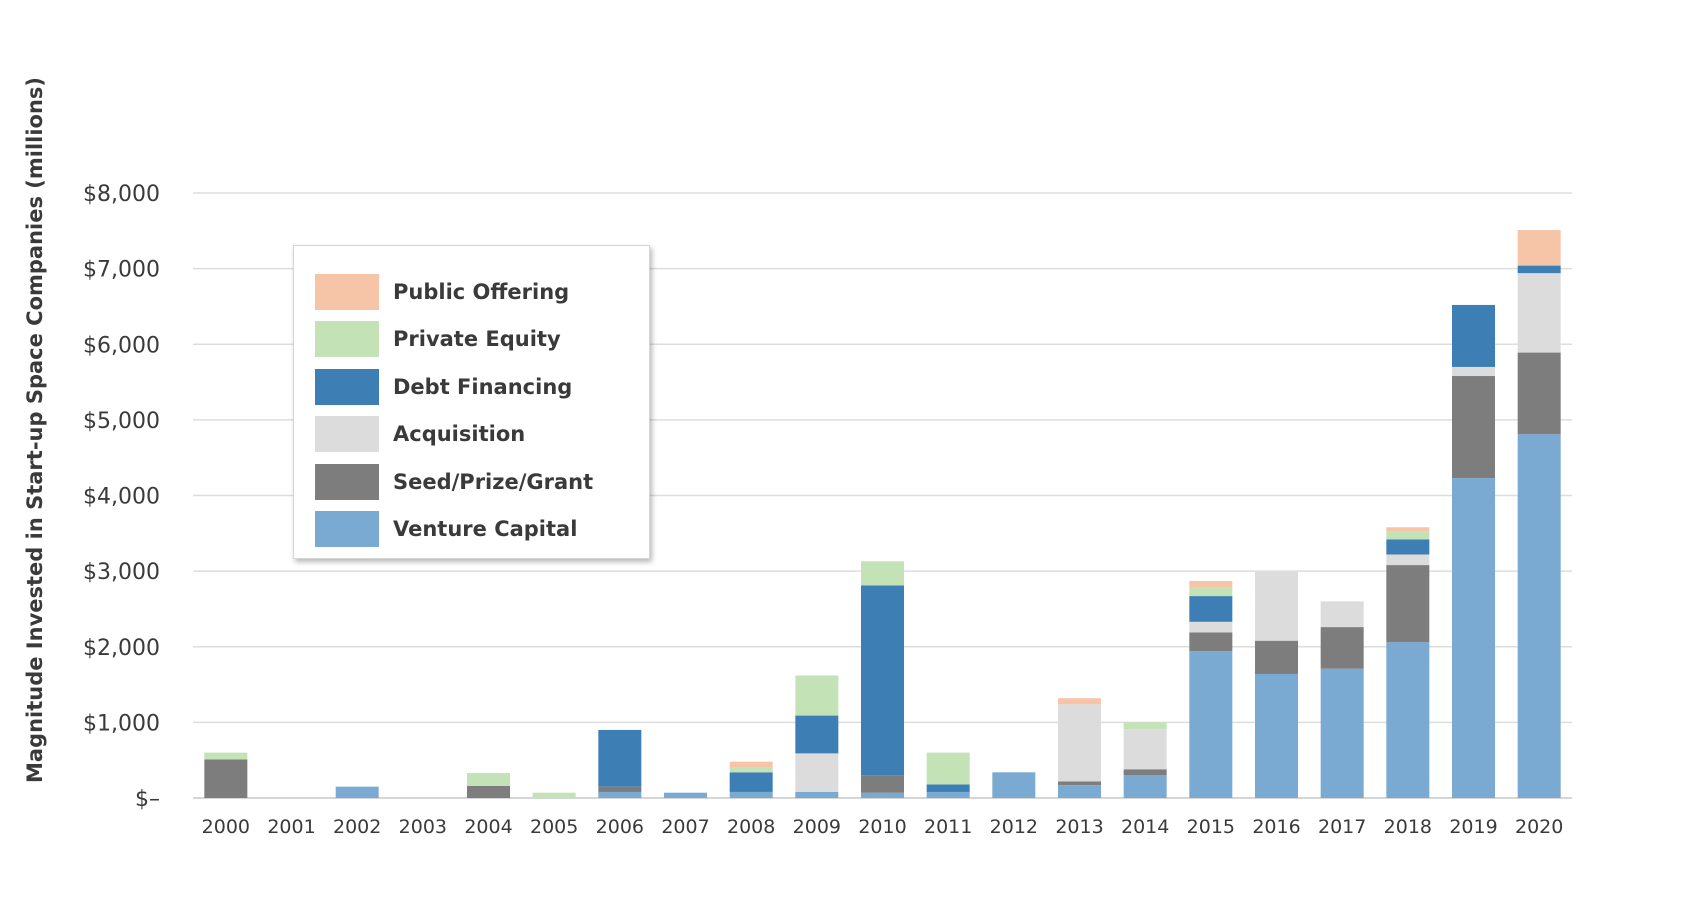  I want to click on bar-stack-2004, so click(488, 785).